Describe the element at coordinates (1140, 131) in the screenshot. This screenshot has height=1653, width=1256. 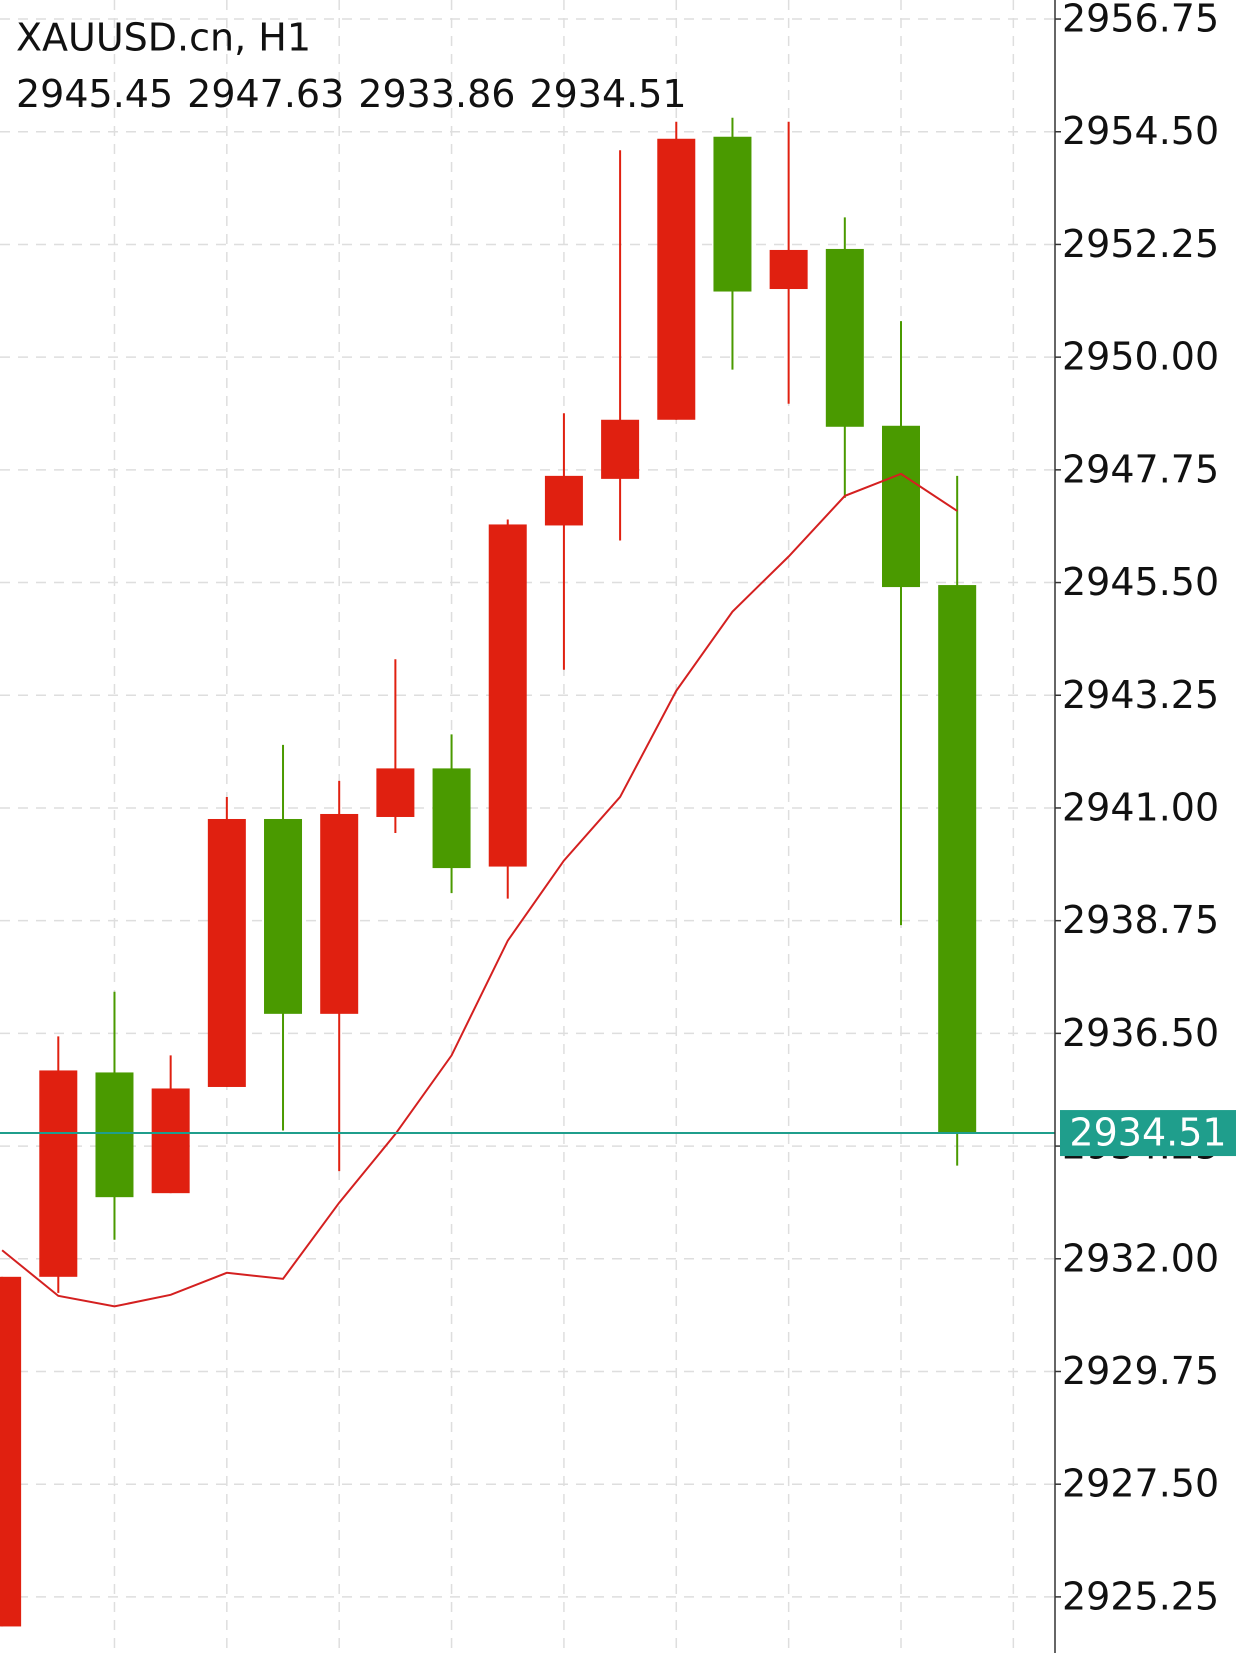
I see `y-tick-label: 2954.50` at that location.